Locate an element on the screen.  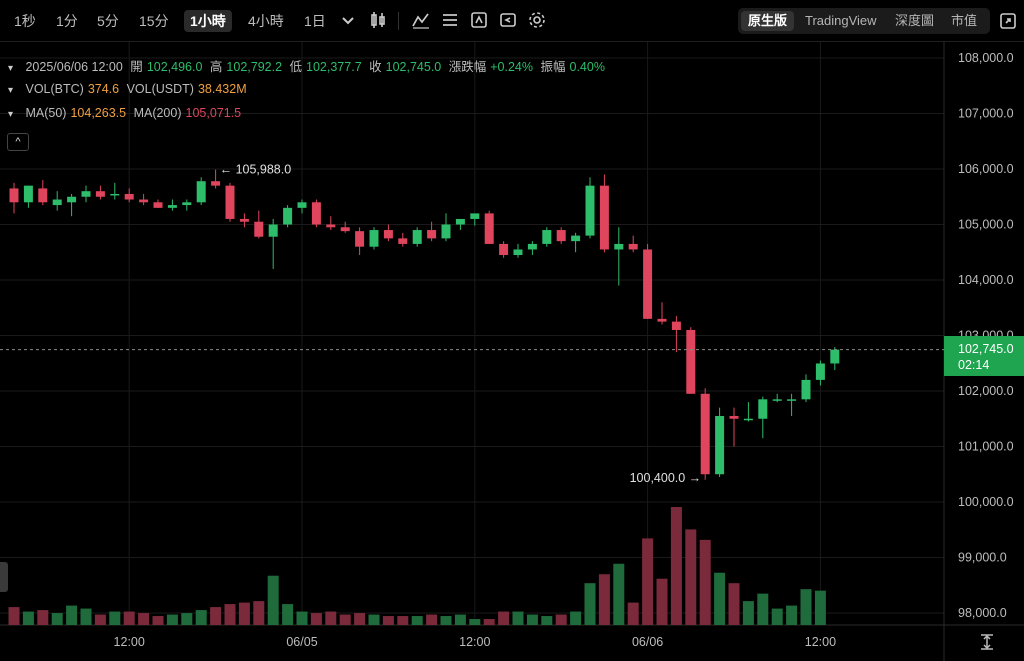
timeframe-5m: 5分 is located at coordinates (108, 21).